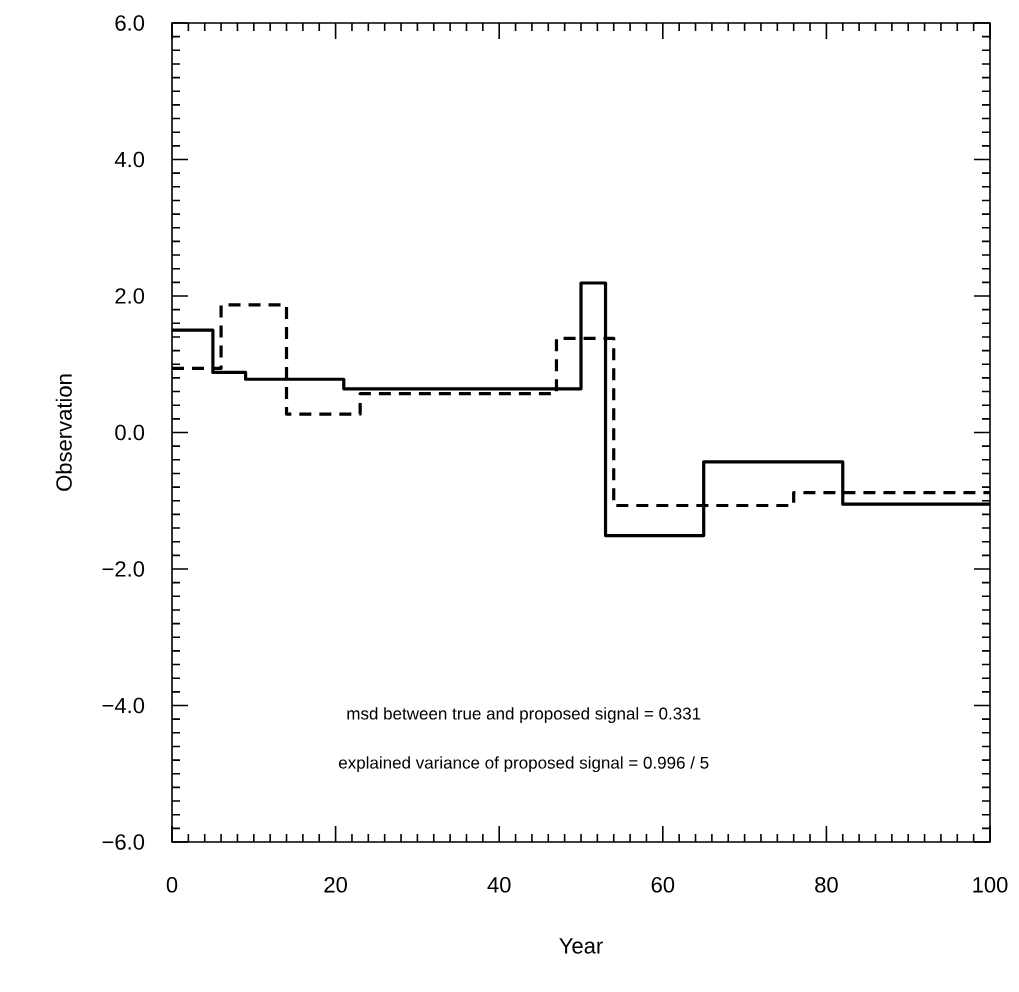 The width and height of the screenshot is (1019, 992). What do you see at coordinates (663, 885) in the screenshot?
I see `x-tick-label: 60` at bounding box center [663, 885].